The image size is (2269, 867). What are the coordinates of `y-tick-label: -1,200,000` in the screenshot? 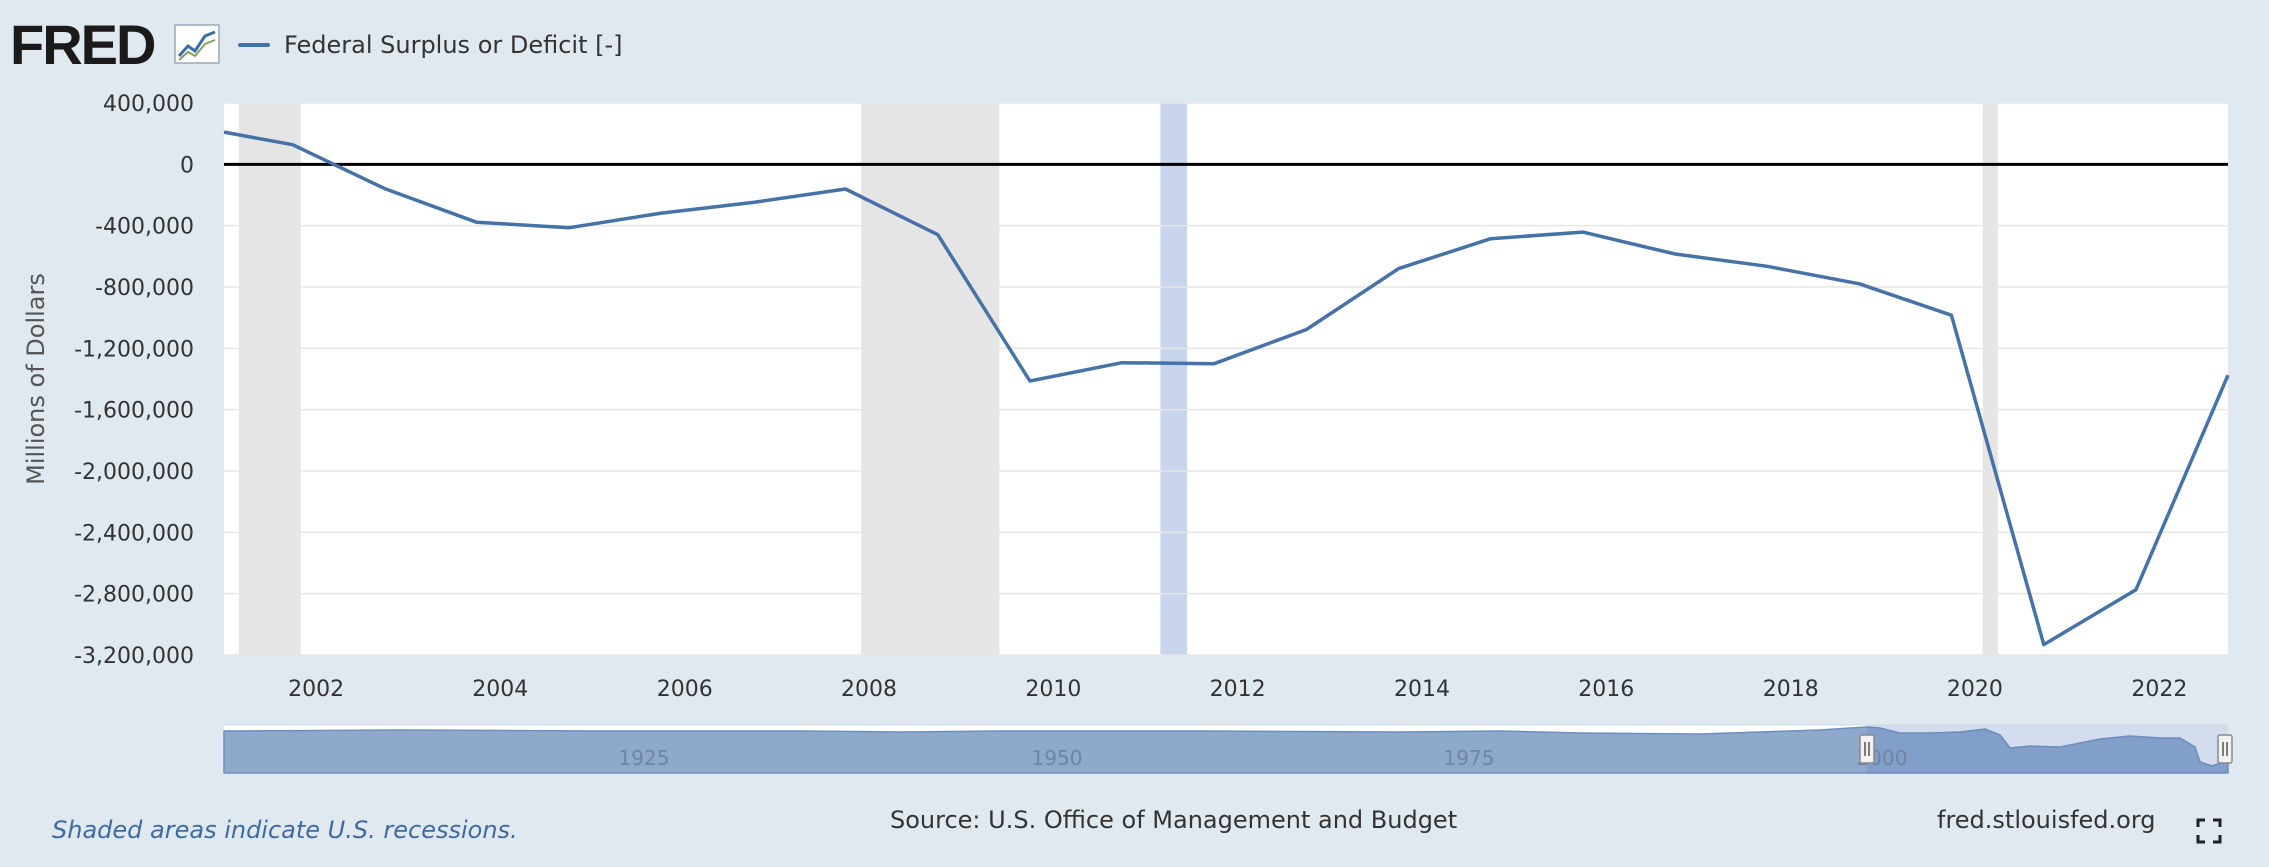 It's located at (134, 349).